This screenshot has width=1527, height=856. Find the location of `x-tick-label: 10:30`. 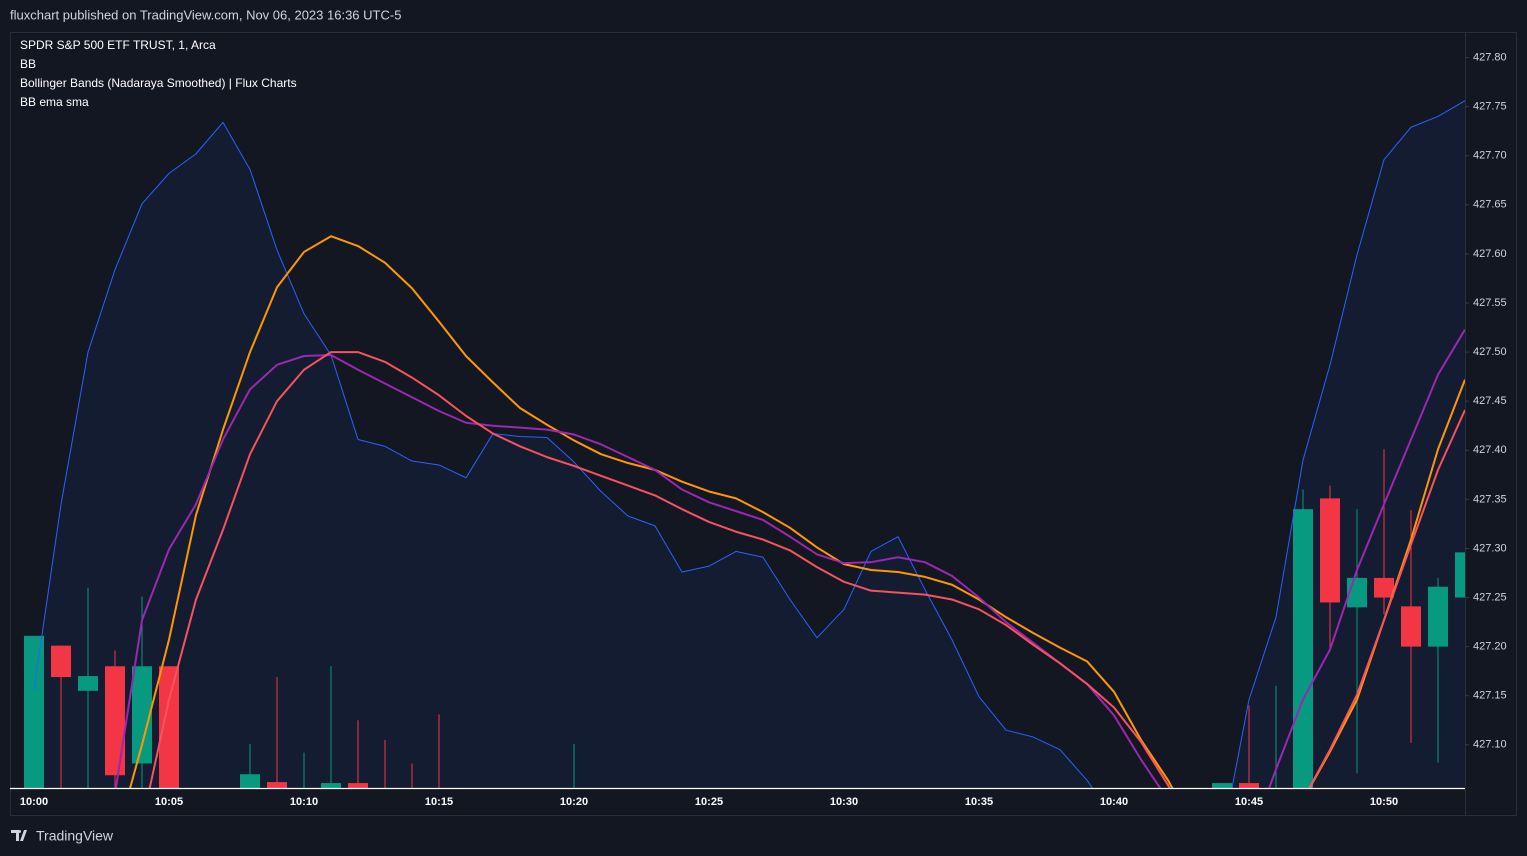

x-tick-label: 10:30 is located at coordinates (844, 802).